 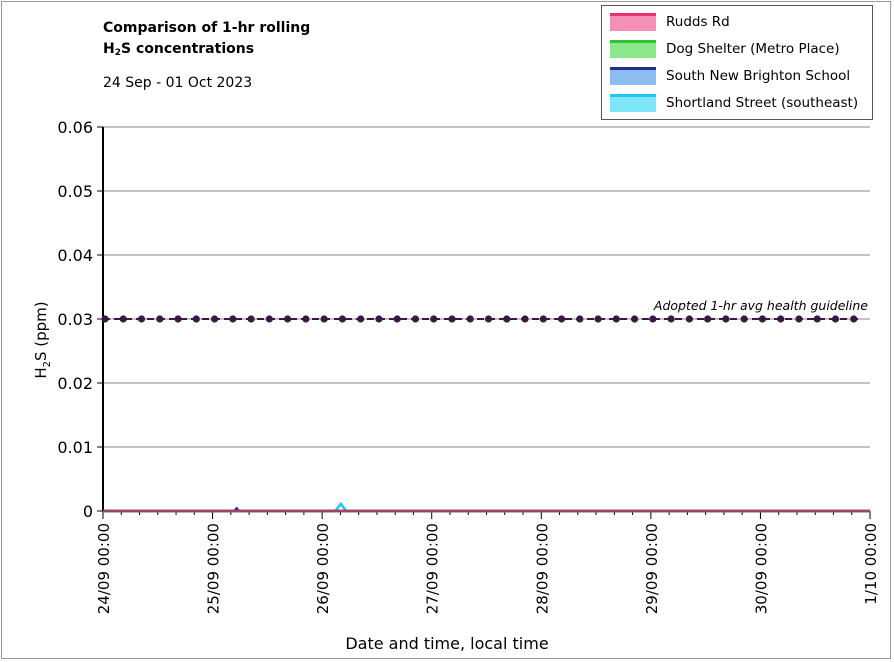 I want to click on ylabel-rest: S (ppm), so click(x=41, y=331).